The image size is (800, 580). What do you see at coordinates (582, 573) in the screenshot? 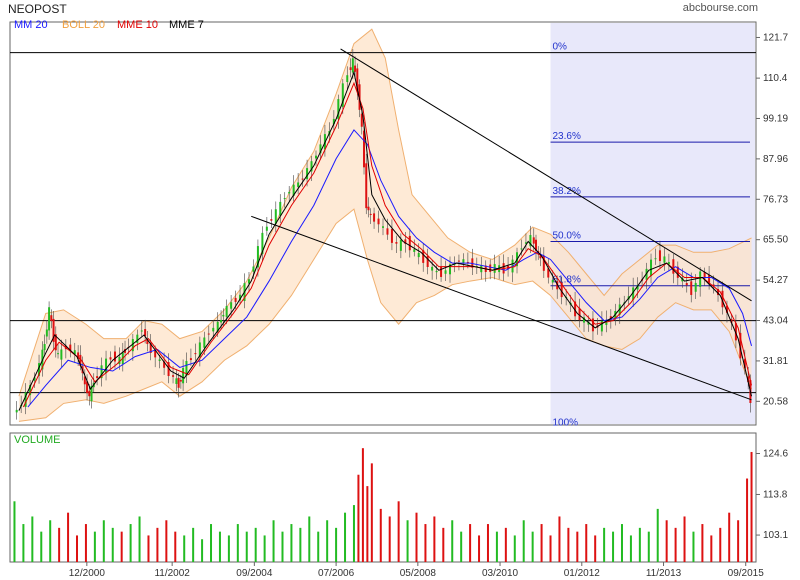
I see `x-axis-label: 01/2012` at bounding box center [582, 573].